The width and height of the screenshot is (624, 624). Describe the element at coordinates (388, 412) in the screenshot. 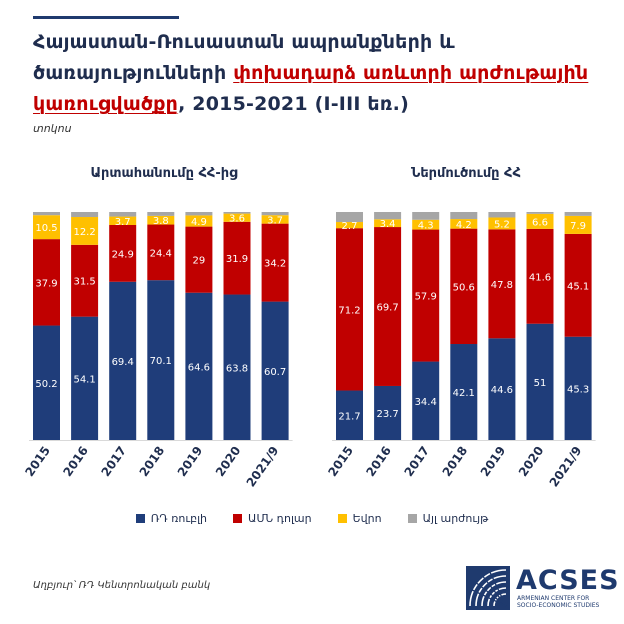

I see `imports-bar-rub-2016` at that location.